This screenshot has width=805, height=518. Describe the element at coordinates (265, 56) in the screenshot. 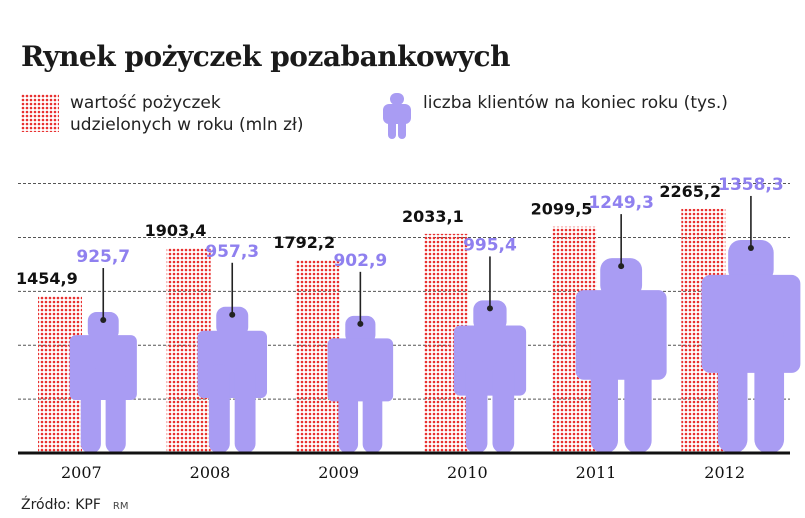

I see `chart-title: Rynek pożyczek pozabankowych` at that location.